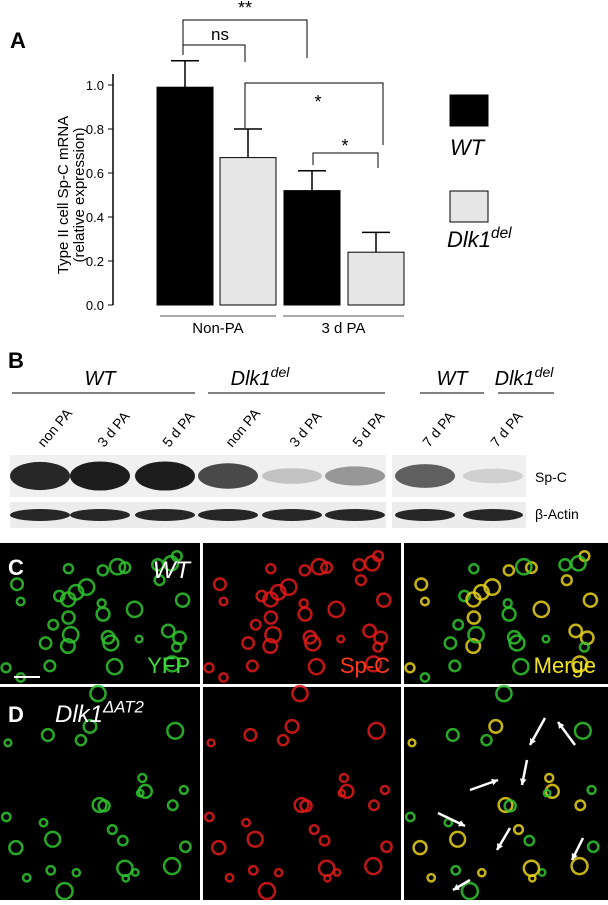 The width and height of the screenshot is (608, 905). What do you see at coordinates (545, 372) in the screenshot?
I see `label-superscript: del` at bounding box center [545, 372].